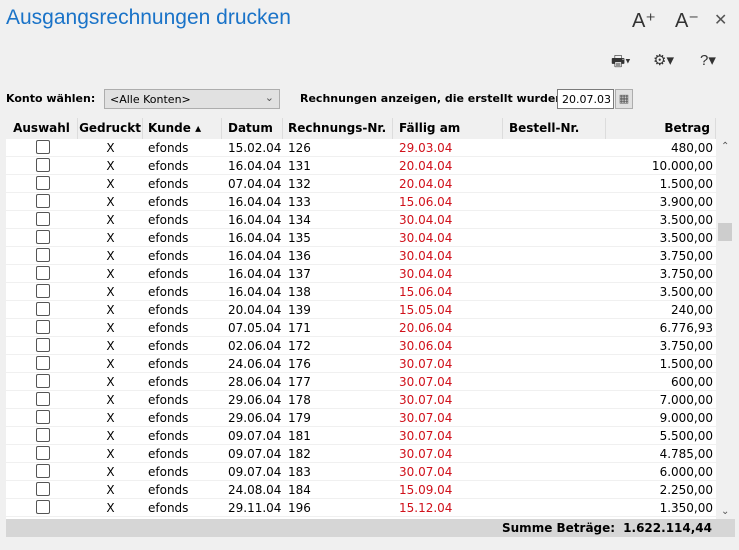  What do you see at coordinates (686, 328) in the screenshot?
I see `cell-betrag: 6.776,93` at bounding box center [686, 328].